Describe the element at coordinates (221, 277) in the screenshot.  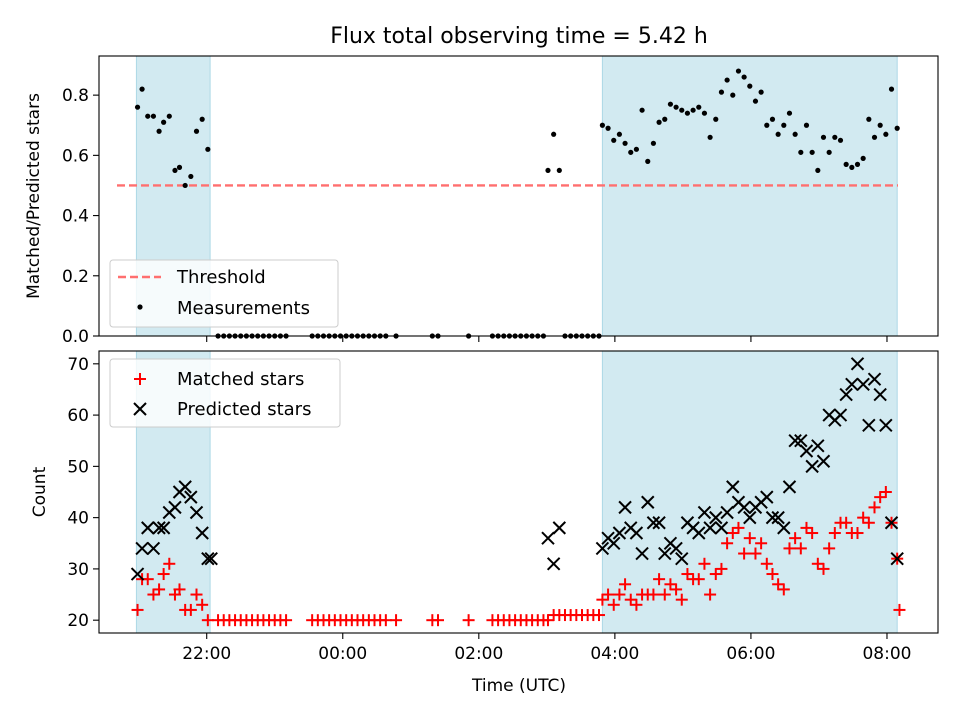
I see `threshold-legend-label: Threshold` at that location.